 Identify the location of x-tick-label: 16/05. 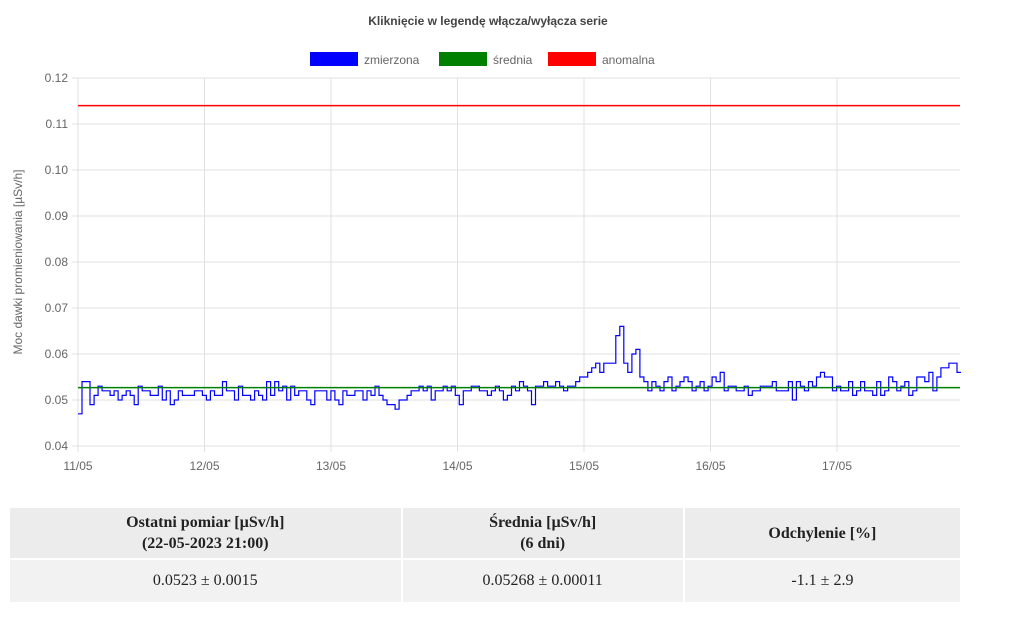
(710, 466).